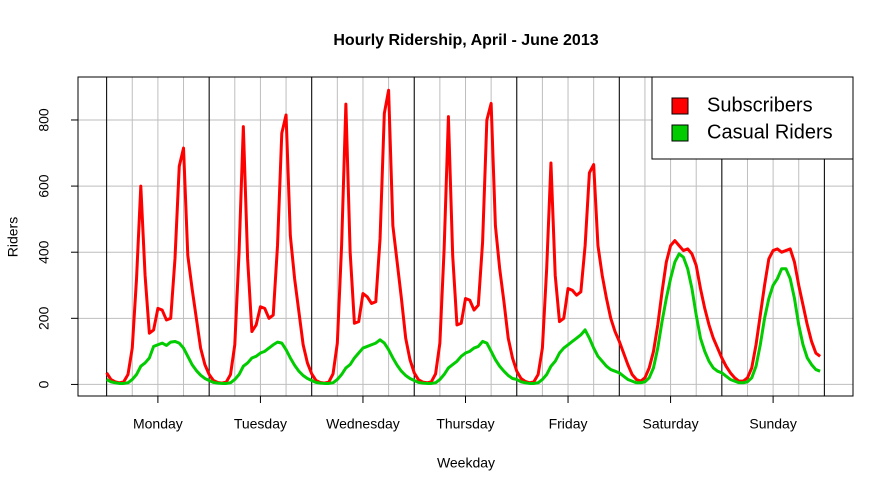 The width and height of the screenshot is (894, 494). Describe the element at coordinates (465, 40) in the screenshot. I see `chart-title: Hourly Ridership, April - June 2013` at that location.